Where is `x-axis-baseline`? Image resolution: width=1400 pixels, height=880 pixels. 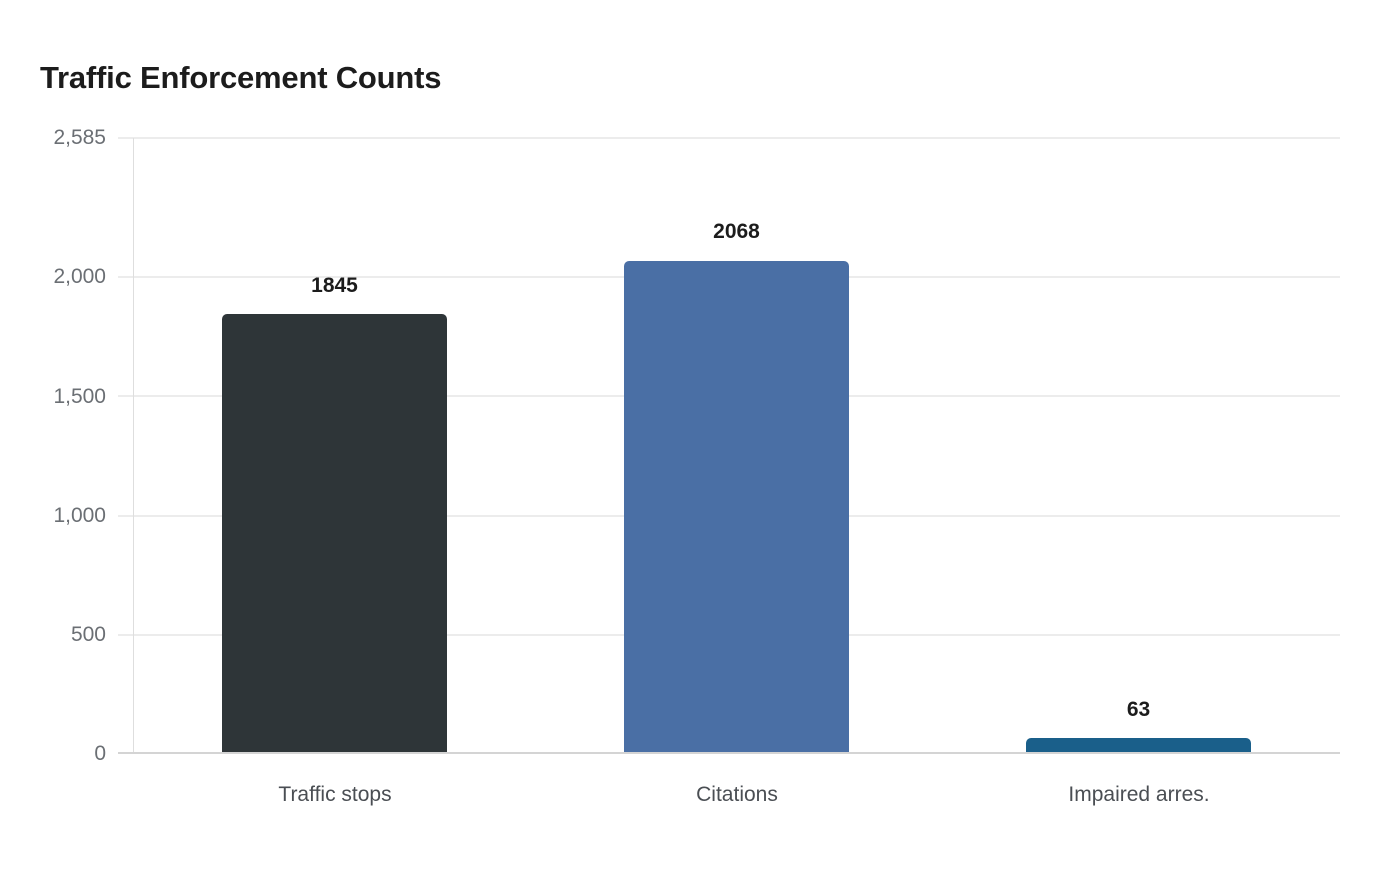 x-axis-baseline is located at coordinates (729, 753).